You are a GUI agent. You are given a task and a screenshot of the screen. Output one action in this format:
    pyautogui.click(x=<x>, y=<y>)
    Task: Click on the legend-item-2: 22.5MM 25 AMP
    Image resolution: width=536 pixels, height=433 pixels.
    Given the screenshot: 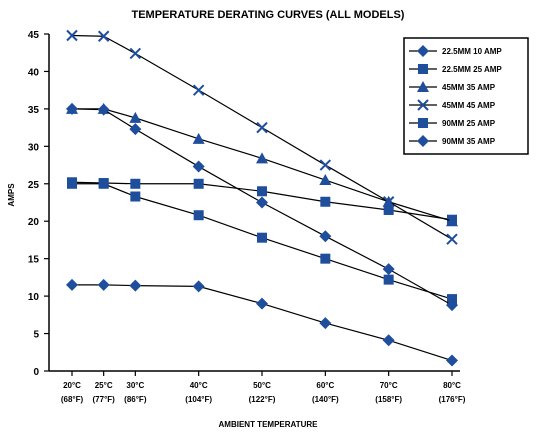 What is the action you would take?
    pyautogui.click(x=455, y=69)
    